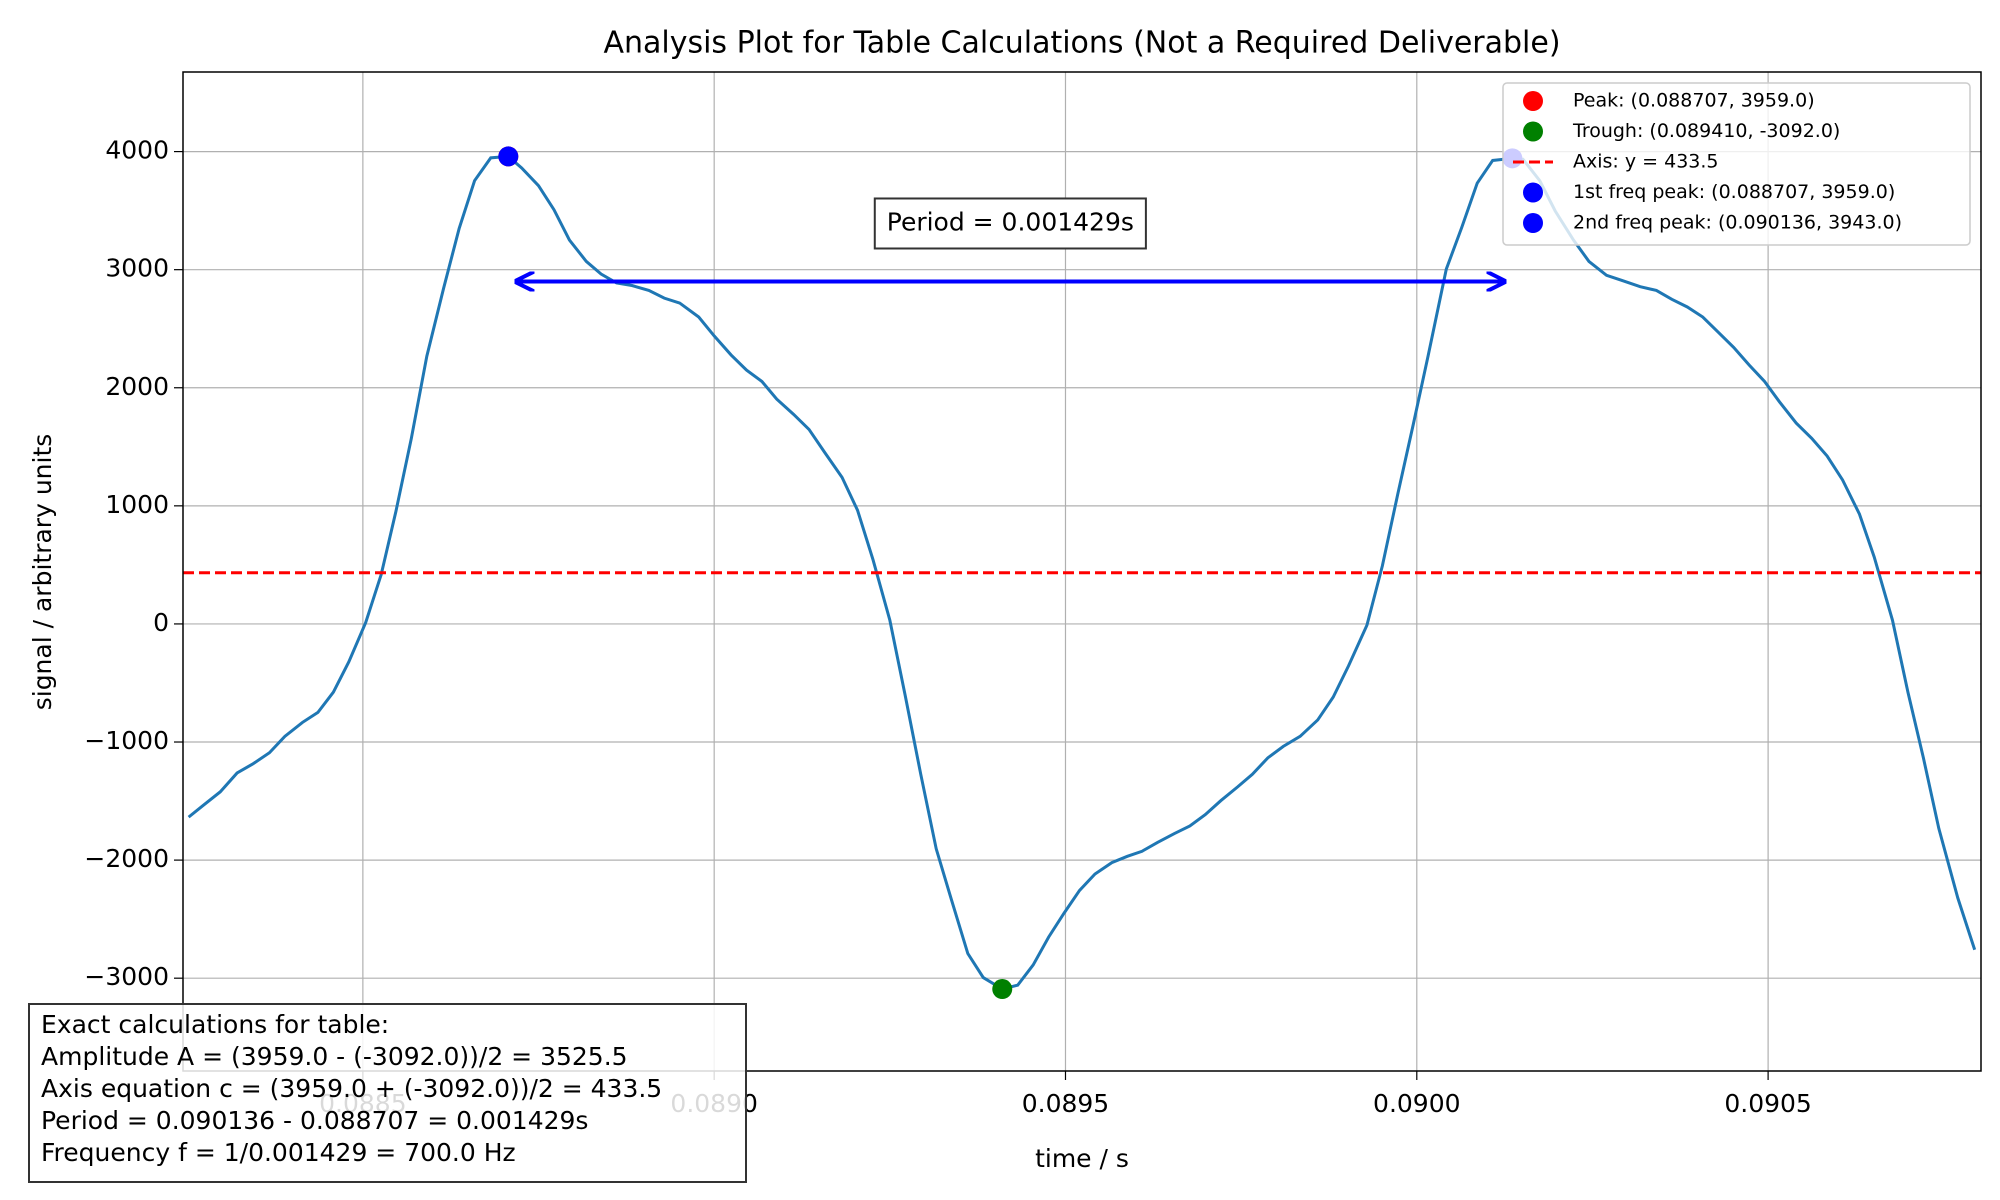 This screenshot has height=1200, width=2000. I want to click on x-tick-label: 0.0895, so click(1065, 1103).